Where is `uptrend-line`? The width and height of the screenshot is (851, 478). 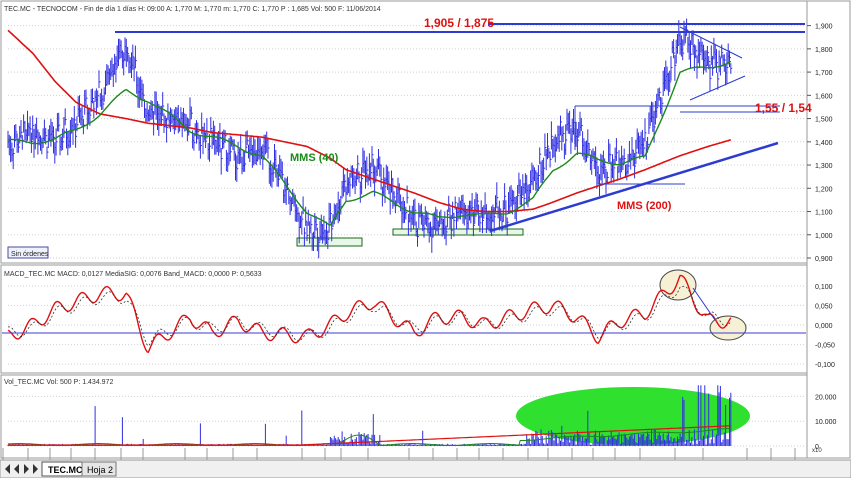 uptrend-line is located at coordinates (634, 187).